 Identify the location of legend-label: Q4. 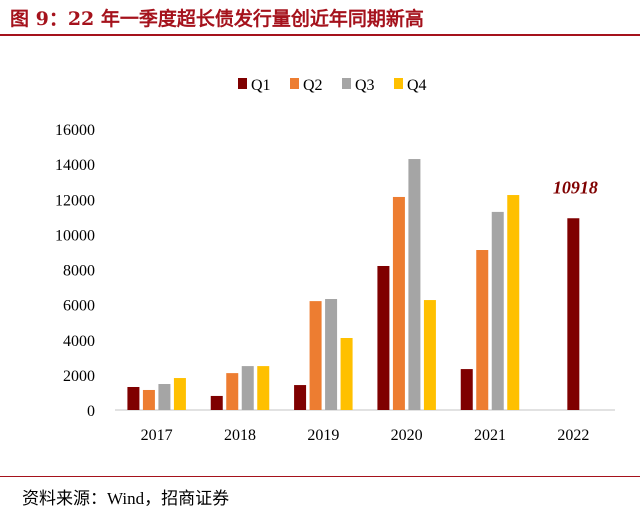
(417, 85).